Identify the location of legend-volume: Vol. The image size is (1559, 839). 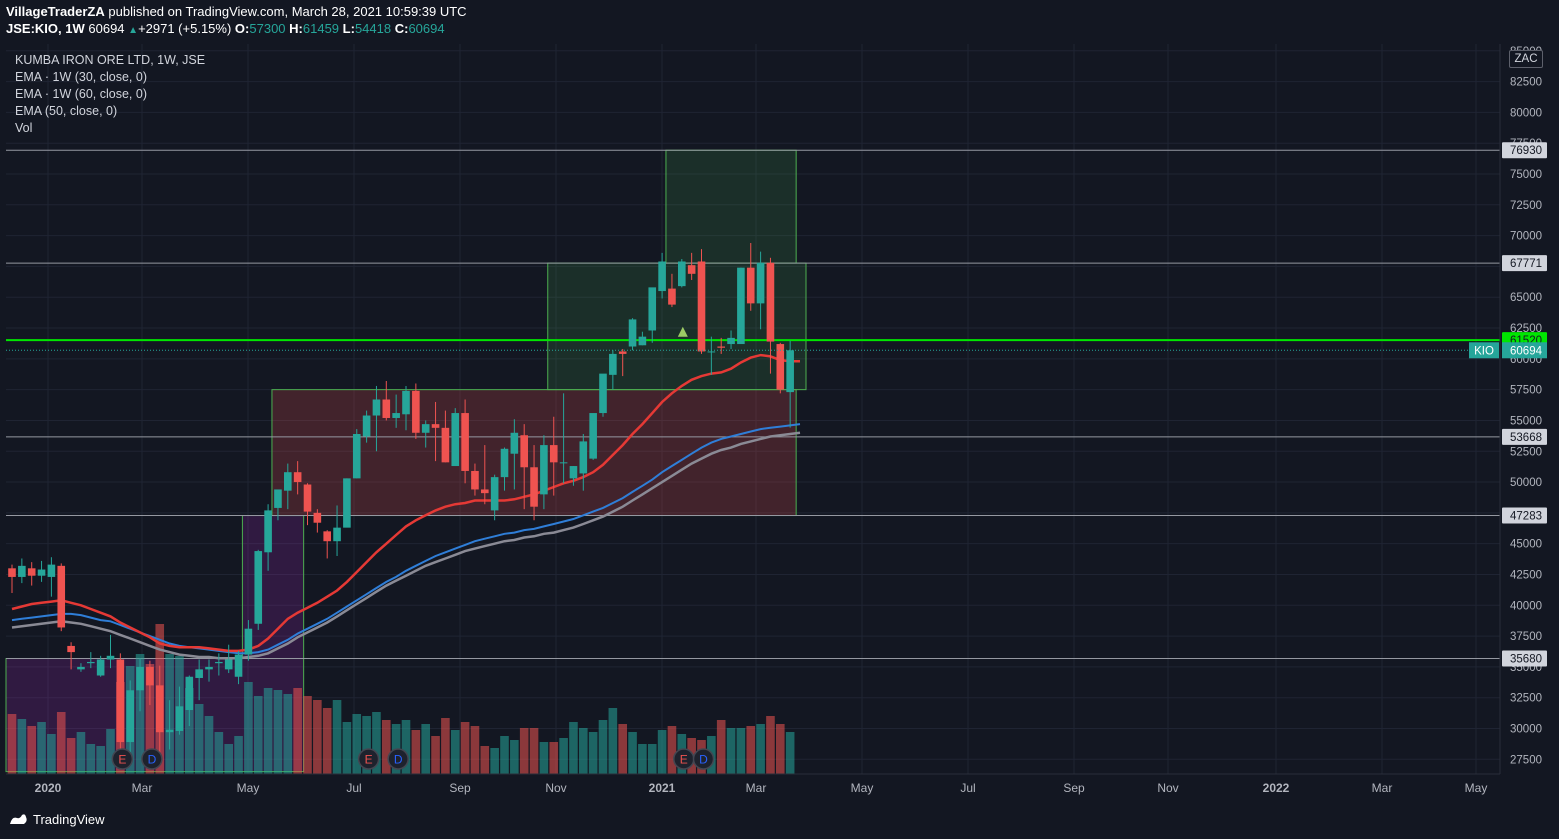
(24, 128).